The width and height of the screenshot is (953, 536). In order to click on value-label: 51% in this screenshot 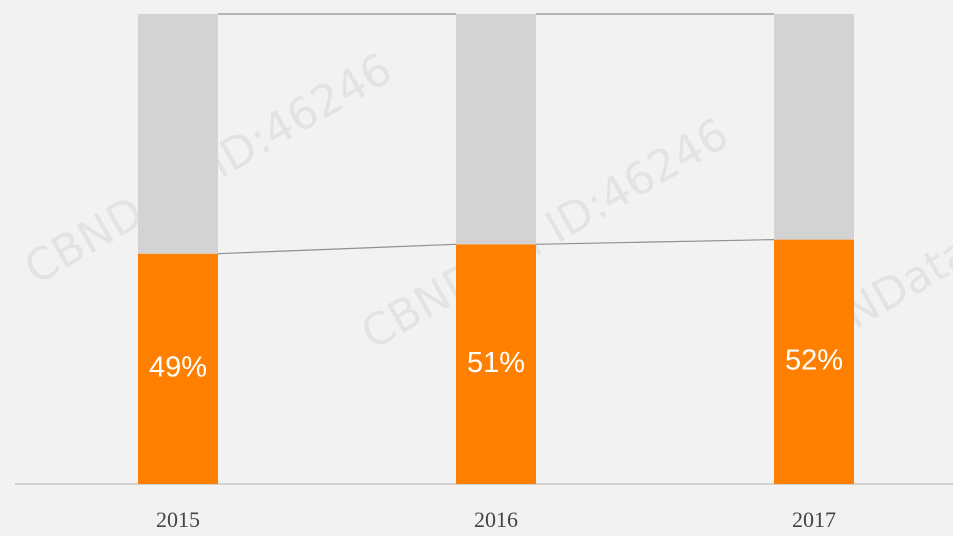, I will do `click(496, 363)`.